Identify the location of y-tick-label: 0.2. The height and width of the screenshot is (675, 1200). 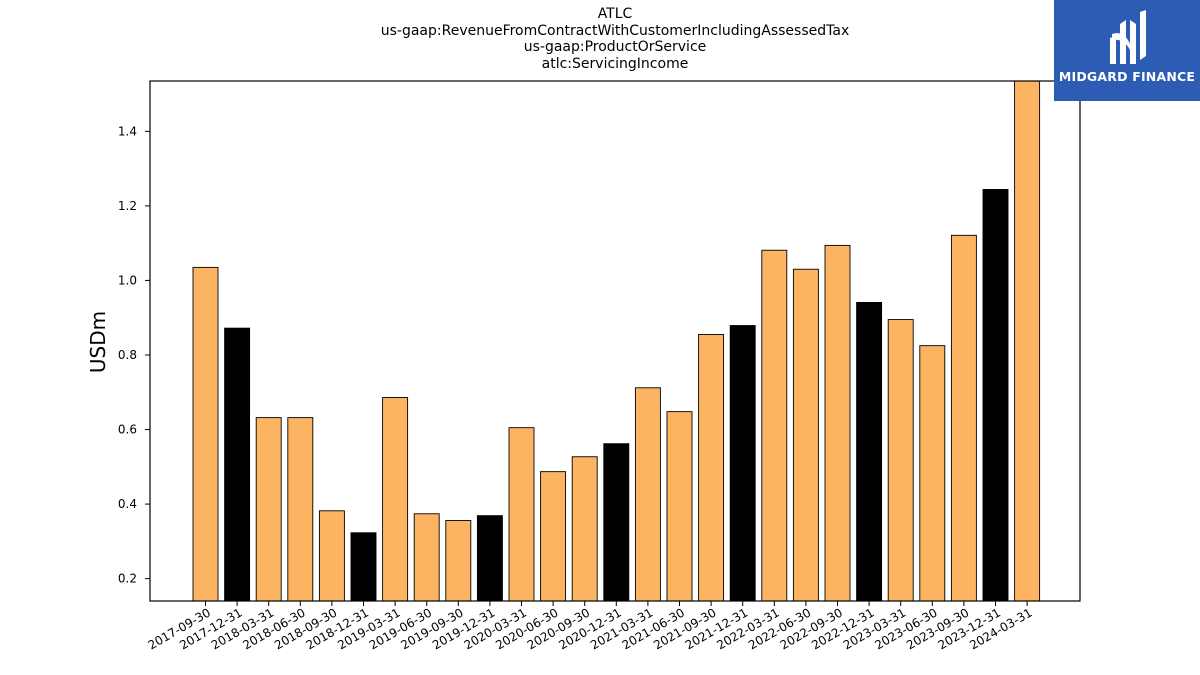
(127, 579).